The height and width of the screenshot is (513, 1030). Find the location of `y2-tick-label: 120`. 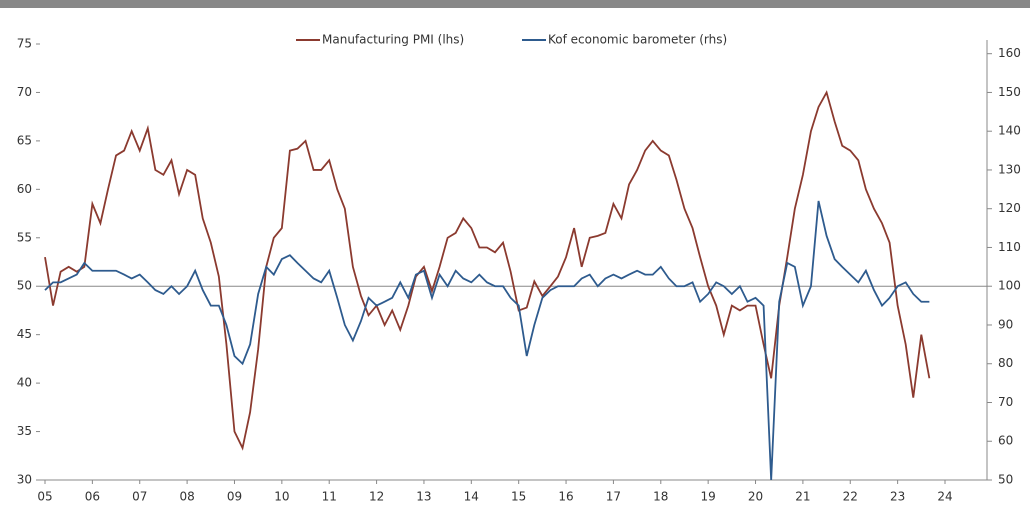

y2-tick-label: 120 is located at coordinates (1009, 208).